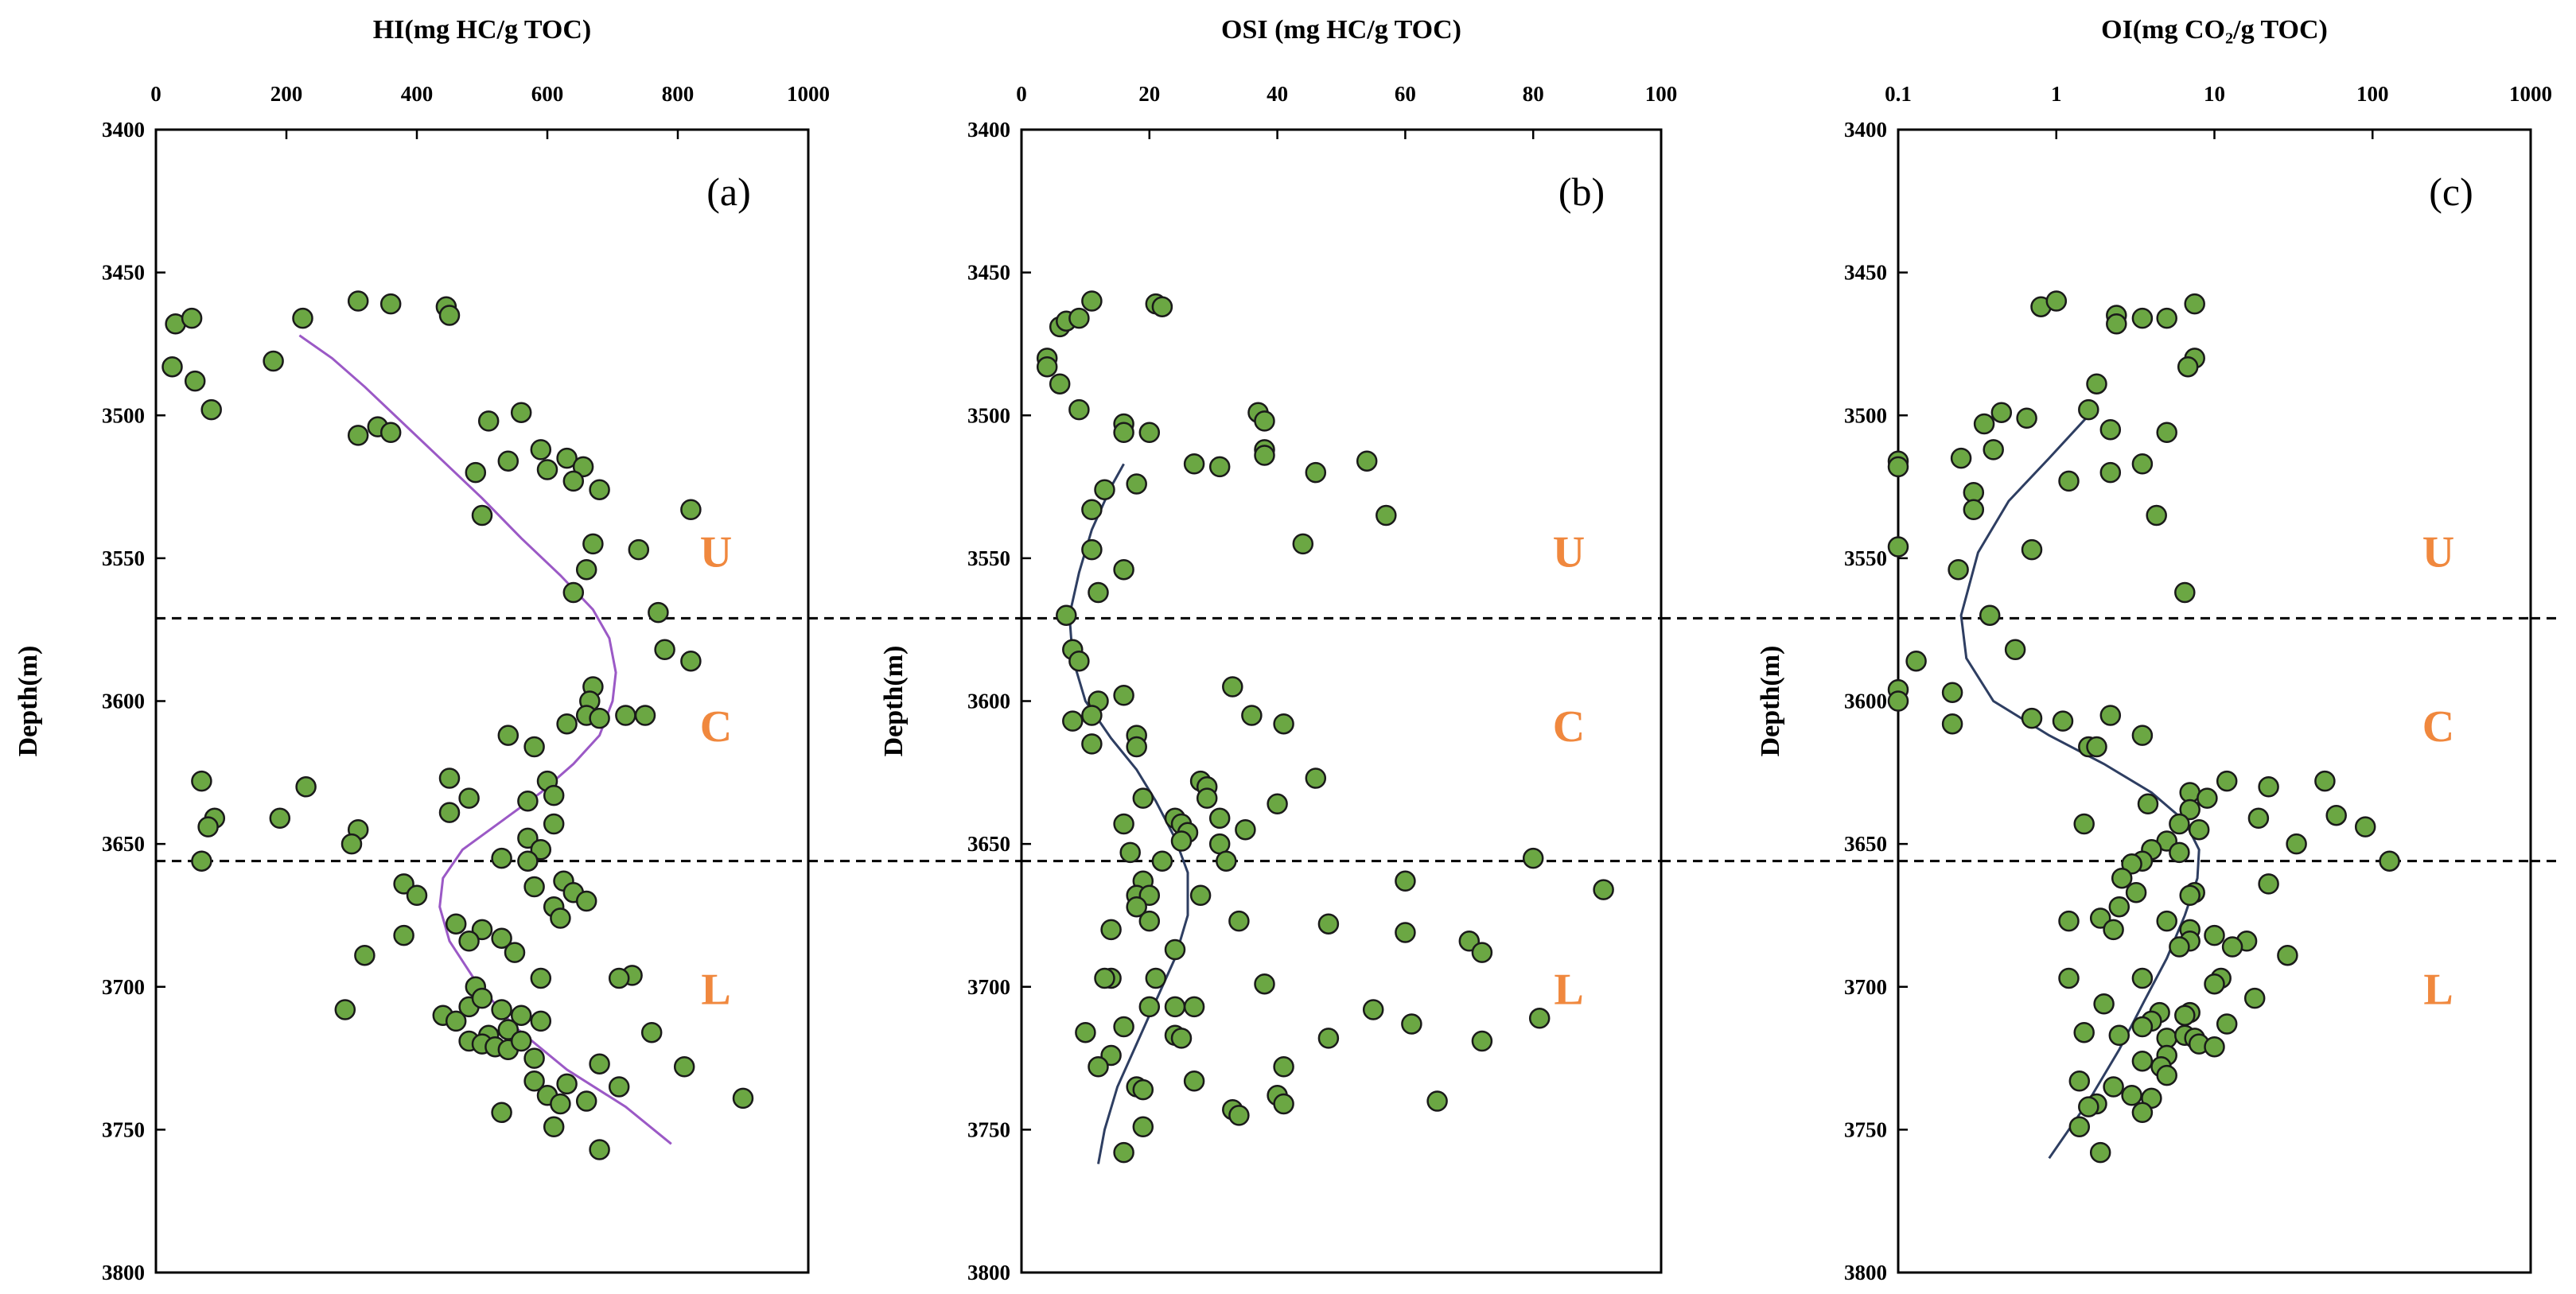 The image size is (2576, 1294). Describe the element at coordinates (1865, 415) in the screenshot. I see `y-tick-label: 3500` at that location.